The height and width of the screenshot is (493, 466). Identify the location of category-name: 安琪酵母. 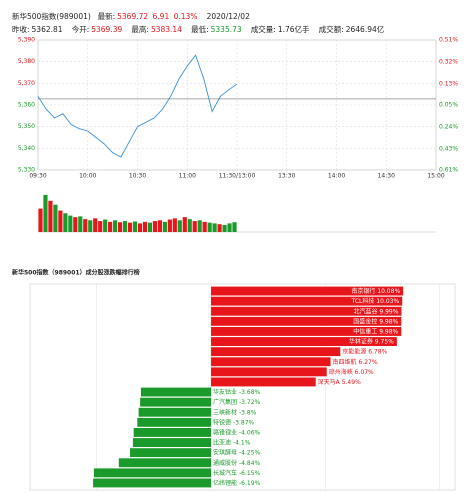
(225, 452).